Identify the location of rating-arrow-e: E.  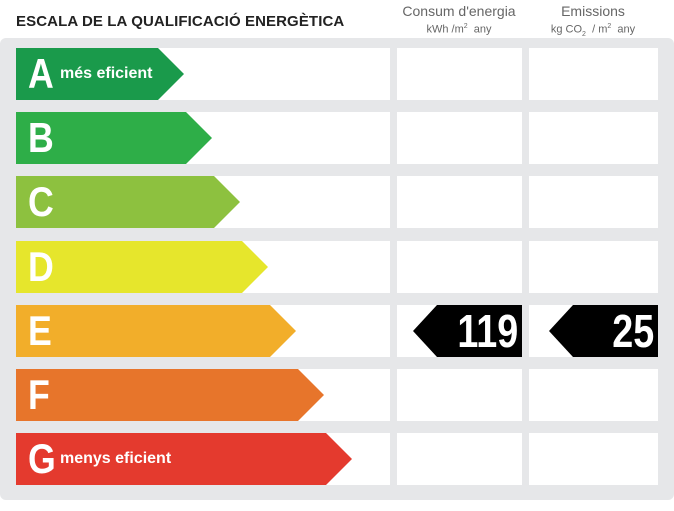
(156, 331).